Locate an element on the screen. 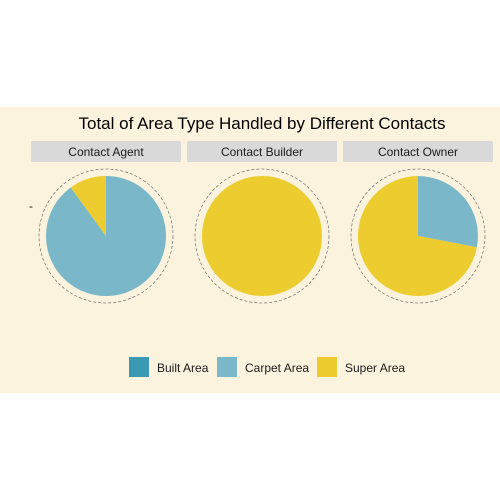 The image size is (500, 500). legend-item-built-area: Built Area is located at coordinates (169, 367).